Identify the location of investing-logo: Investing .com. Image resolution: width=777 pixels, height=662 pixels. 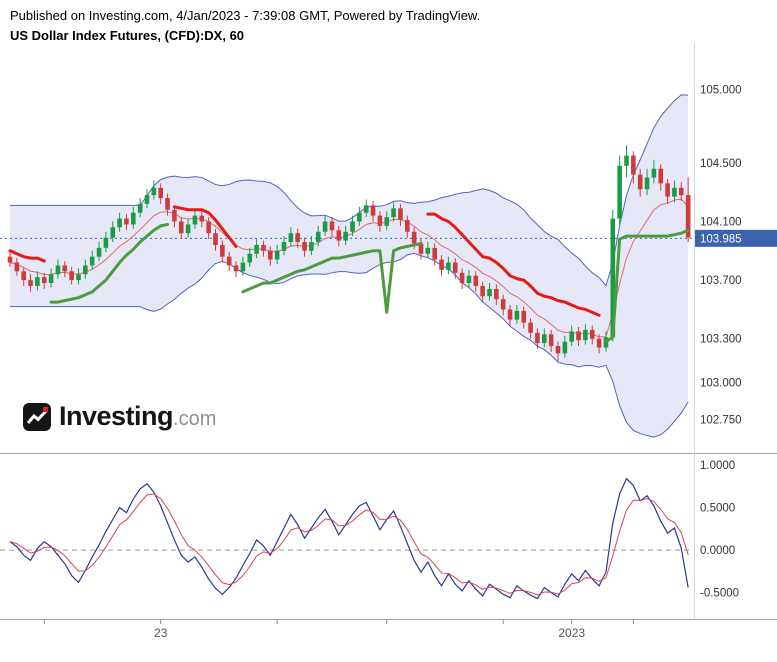
(119, 416).